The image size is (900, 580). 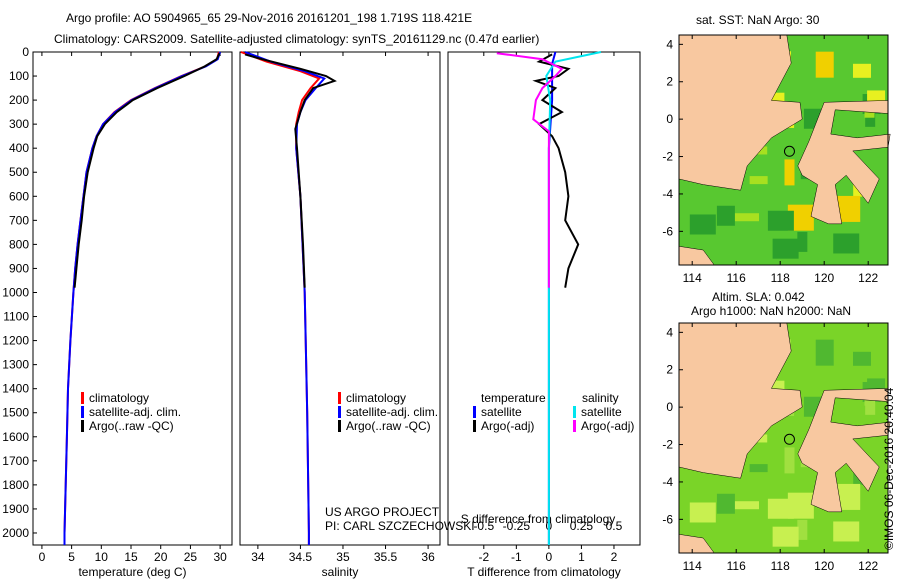 What do you see at coordinates (669, 370) in the screenshot?
I see `map-y-tick-label: 2` at bounding box center [669, 370].